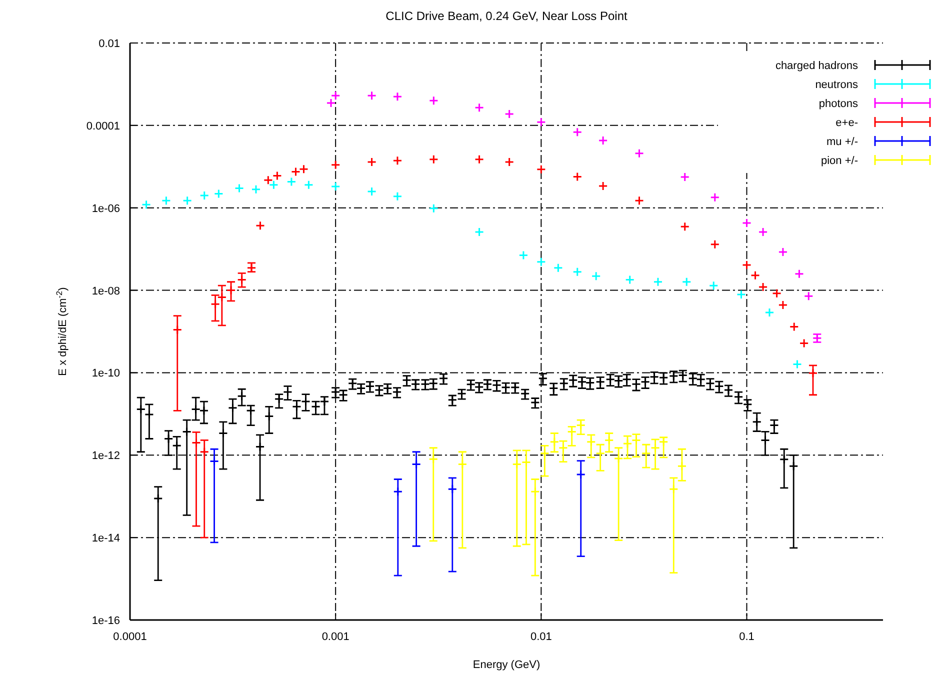 The width and height of the screenshot is (942, 680). Describe the element at coordinates (847, 123) in the screenshot. I see `legend-label: e+e-` at that location.